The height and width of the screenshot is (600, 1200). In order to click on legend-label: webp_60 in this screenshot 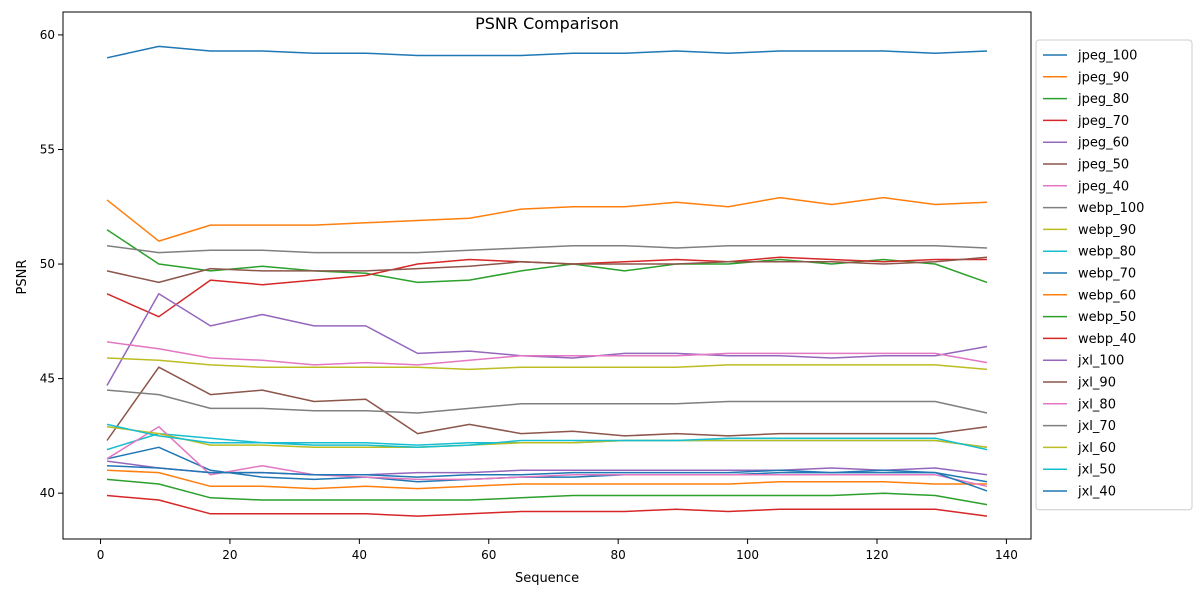, I will do `click(1107, 295)`.